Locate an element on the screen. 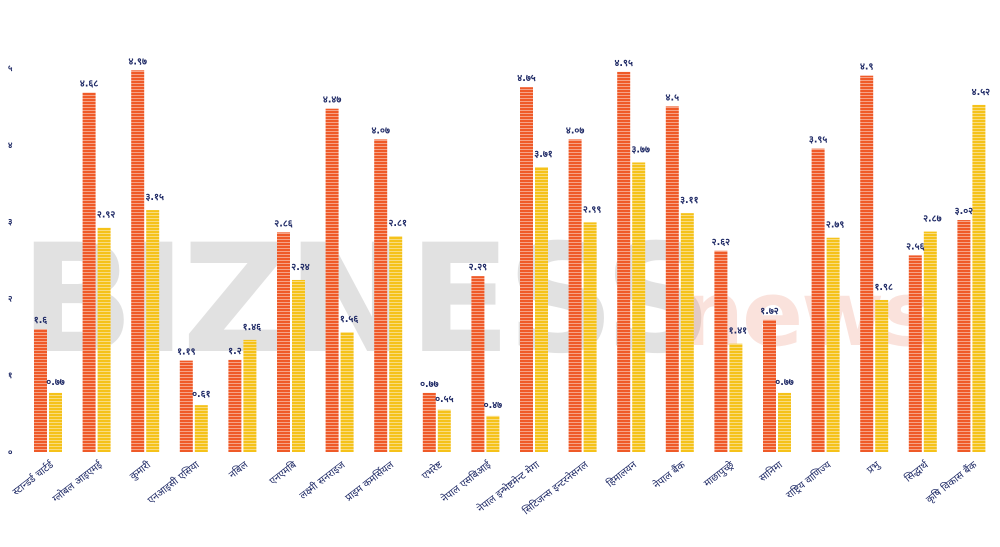 Image resolution: width=1000 pixels, height=547 pixels. value-label: २.८१ is located at coordinates (397, 223).